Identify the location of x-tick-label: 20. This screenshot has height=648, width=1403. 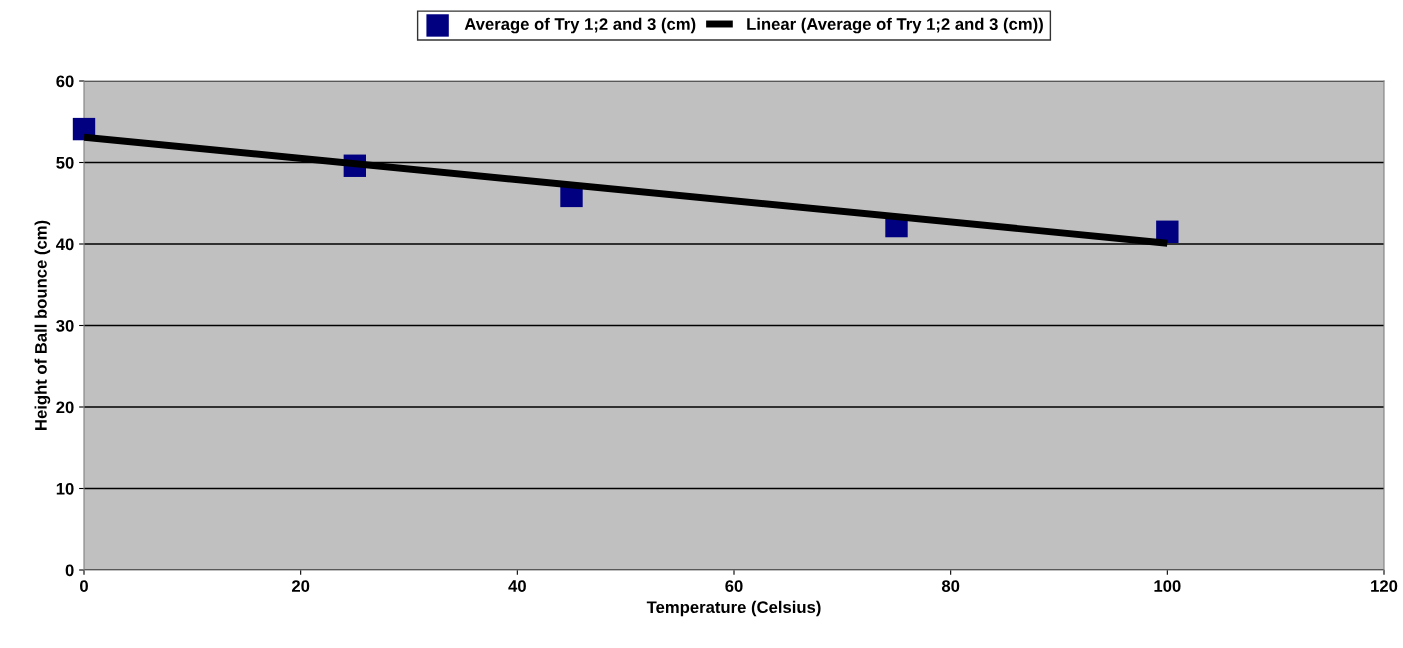
(300, 586).